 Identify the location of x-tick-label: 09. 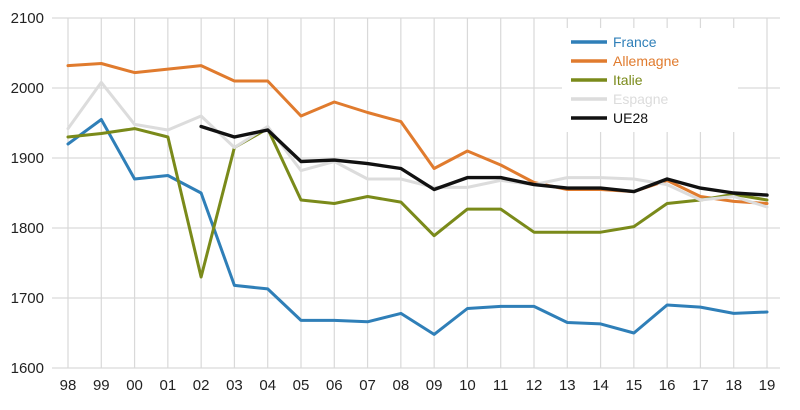
(434, 385).